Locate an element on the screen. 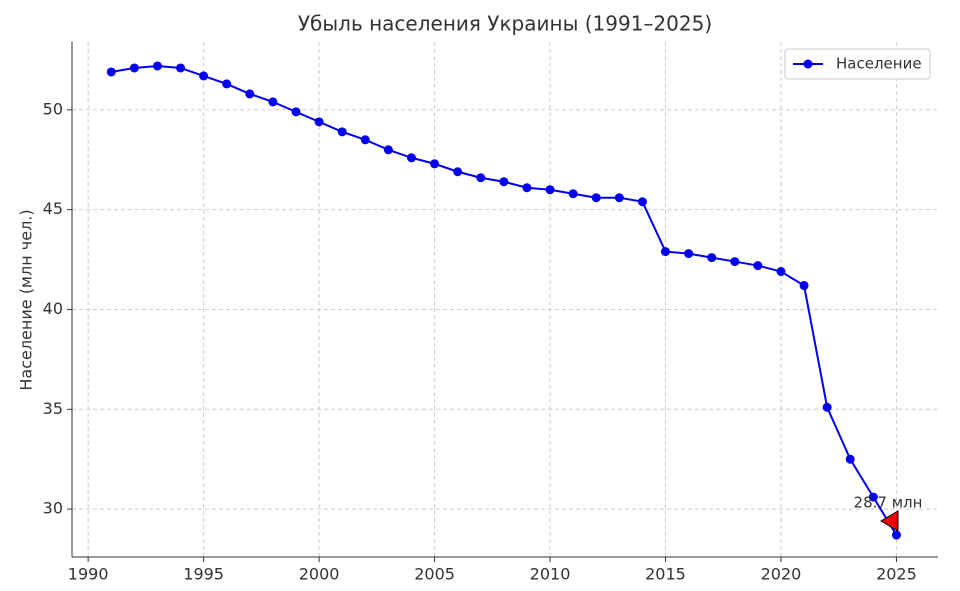  y-tick-label: 30 is located at coordinates (53, 508).